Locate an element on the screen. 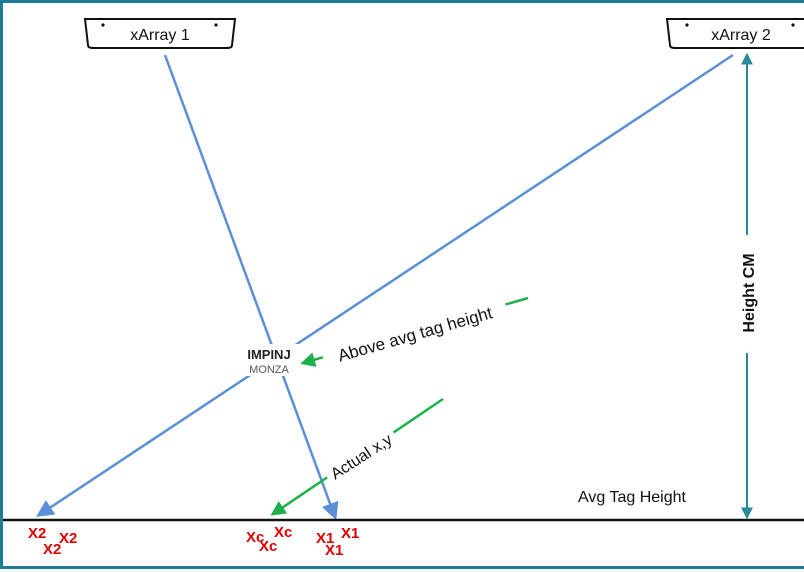  impinj-monza-tag: IMPINJ MONZA is located at coordinates (269, 360).